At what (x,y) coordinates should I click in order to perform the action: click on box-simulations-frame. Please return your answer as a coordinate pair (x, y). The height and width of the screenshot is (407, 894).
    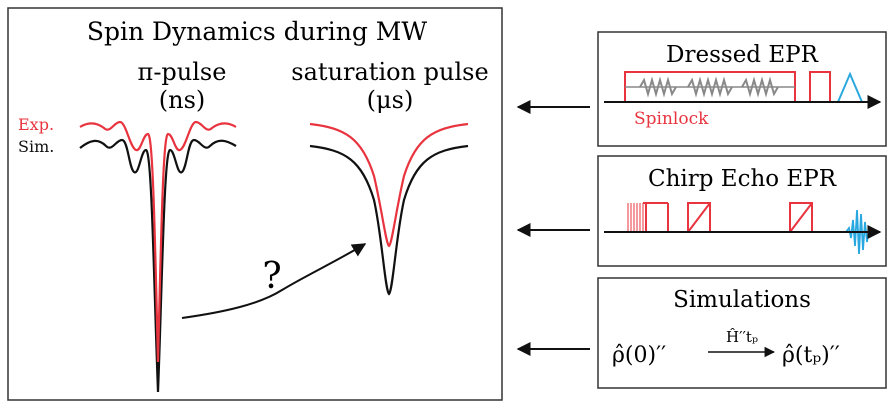
    Looking at the image, I should click on (742, 333).